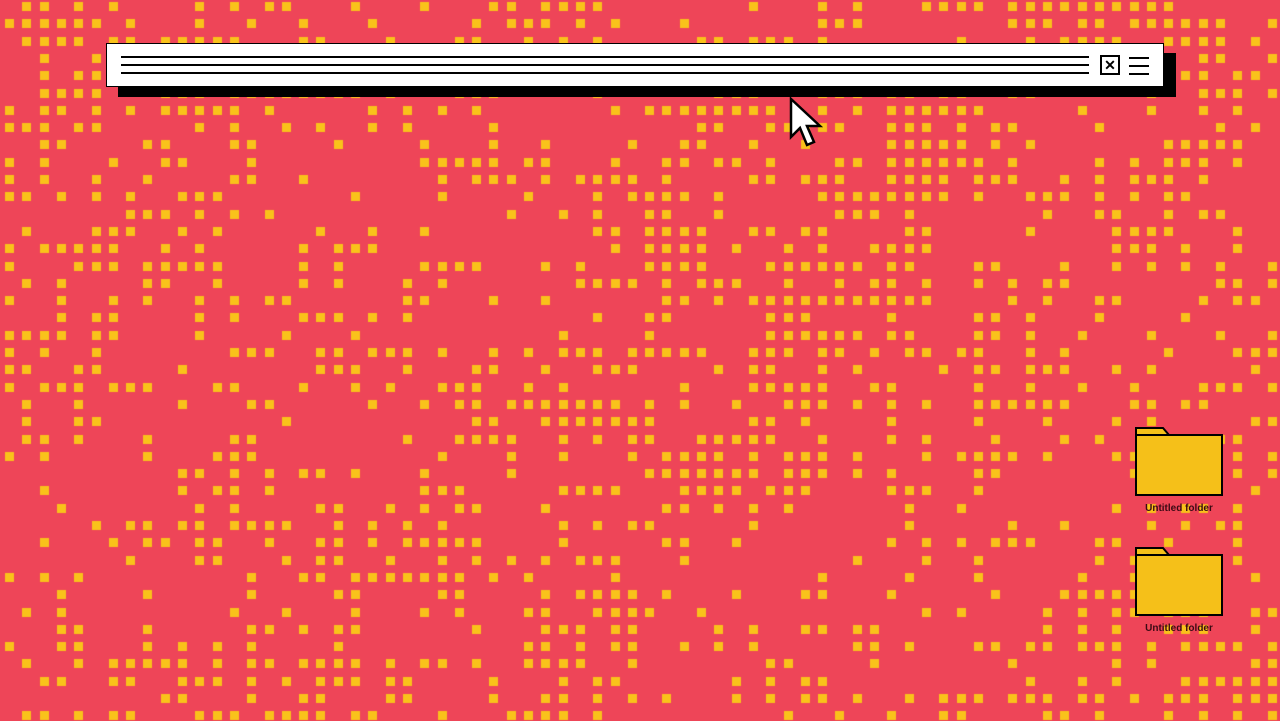  I want to click on close-icon: ✕, so click(1110, 65).